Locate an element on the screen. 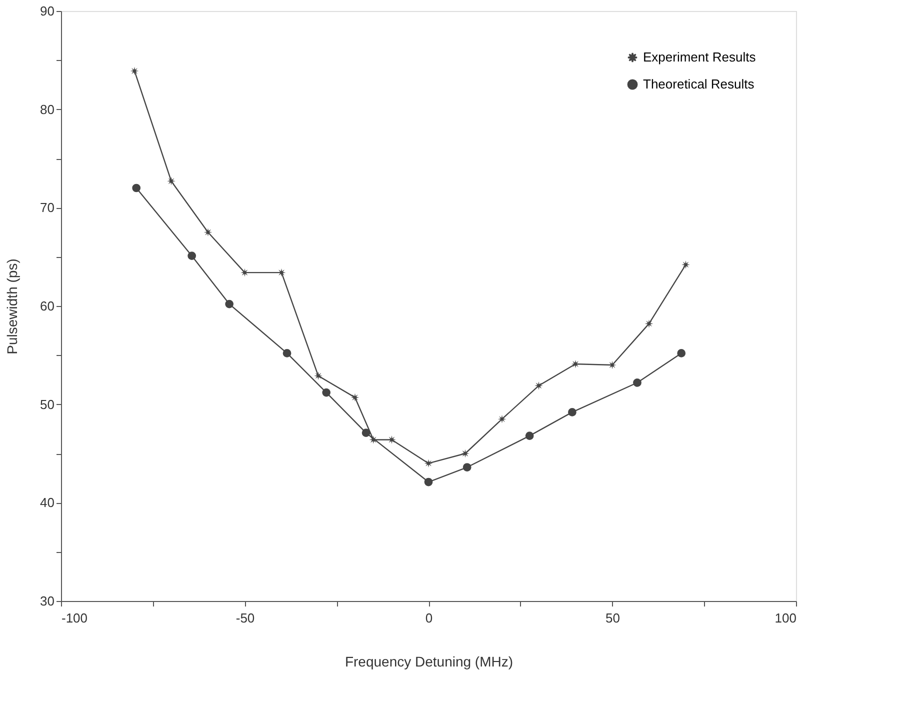  x-tick-label: -50 is located at coordinates (245, 618).